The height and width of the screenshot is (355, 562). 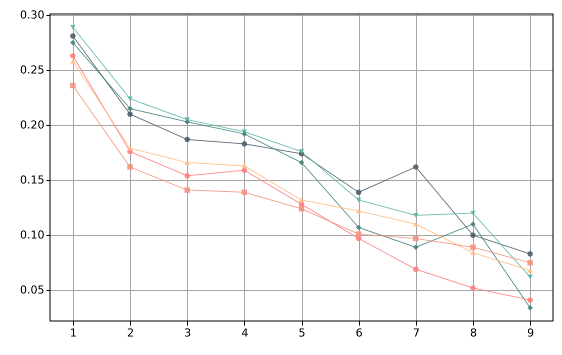 What do you see at coordinates (130, 333) in the screenshot?
I see `x-tick-label: 2` at bounding box center [130, 333].